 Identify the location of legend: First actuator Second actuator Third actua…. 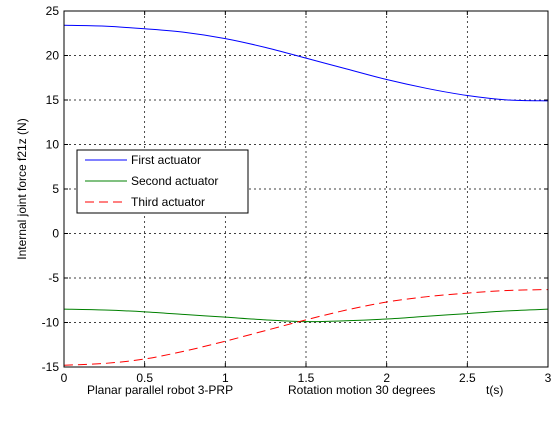
(162, 181).